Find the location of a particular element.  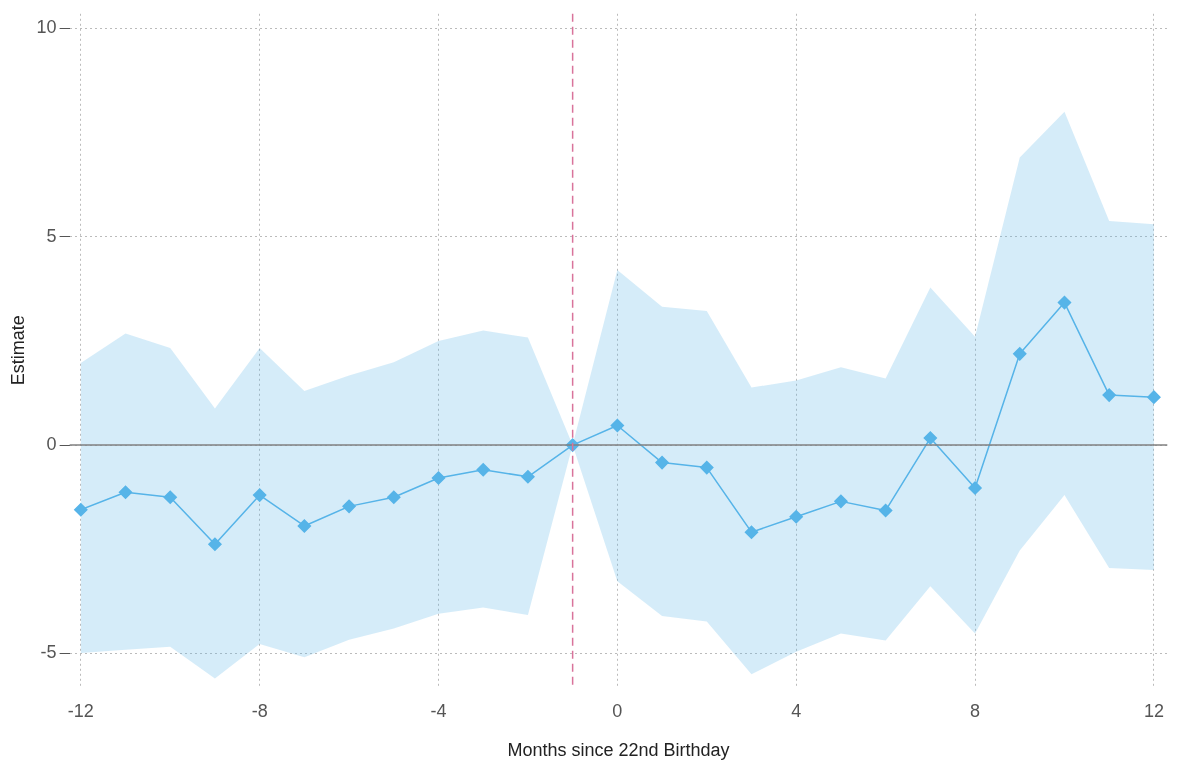

y-tick-label: 10 is located at coordinates (46, 27).